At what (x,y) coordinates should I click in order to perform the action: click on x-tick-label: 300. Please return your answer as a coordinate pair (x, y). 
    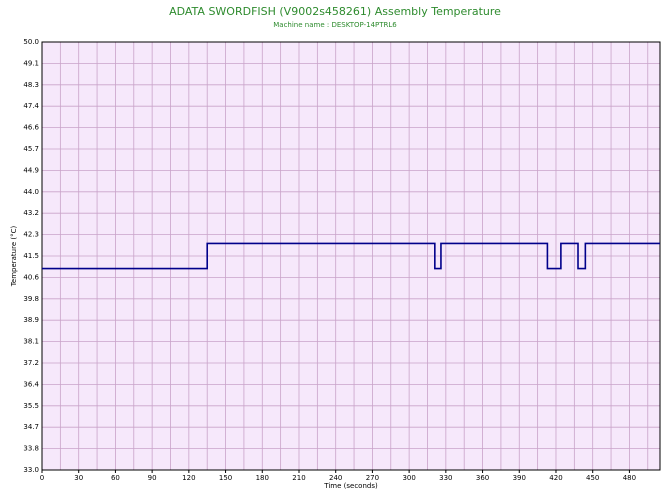
    Looking at the image, I should click on (408, 478).